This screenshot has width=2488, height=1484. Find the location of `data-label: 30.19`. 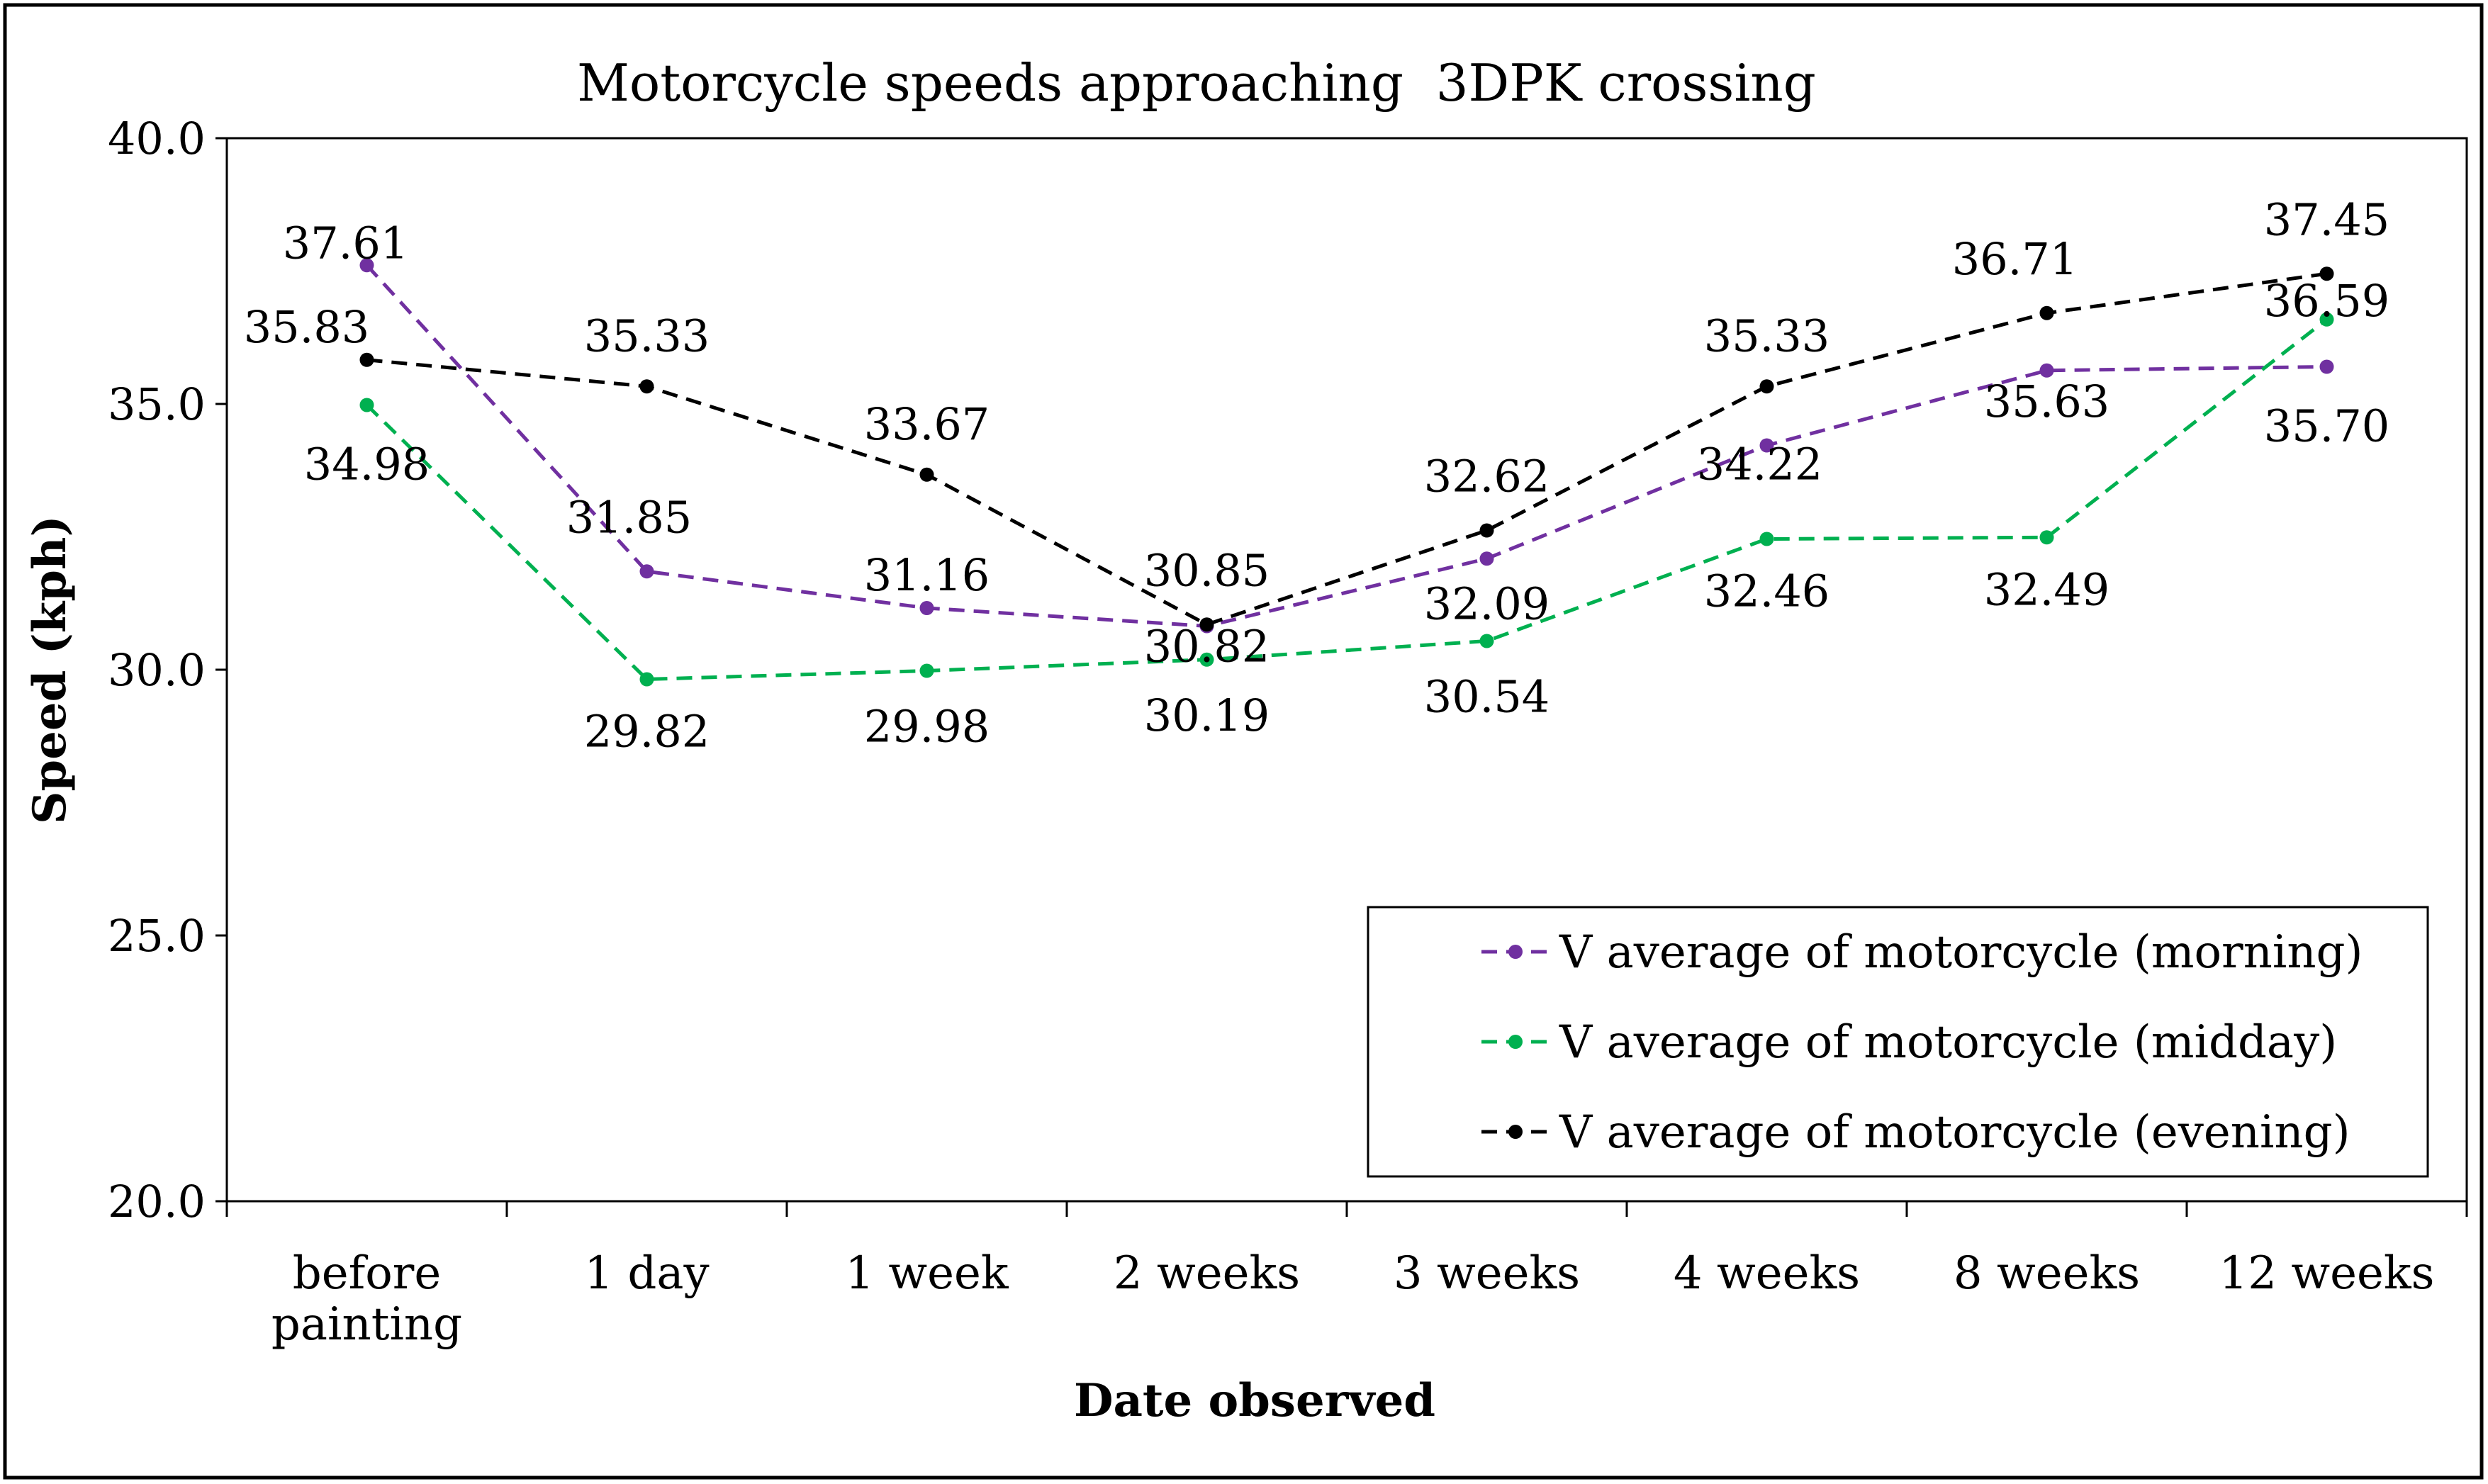

data-label: 30.19 is located at coordinates (1207, 715).